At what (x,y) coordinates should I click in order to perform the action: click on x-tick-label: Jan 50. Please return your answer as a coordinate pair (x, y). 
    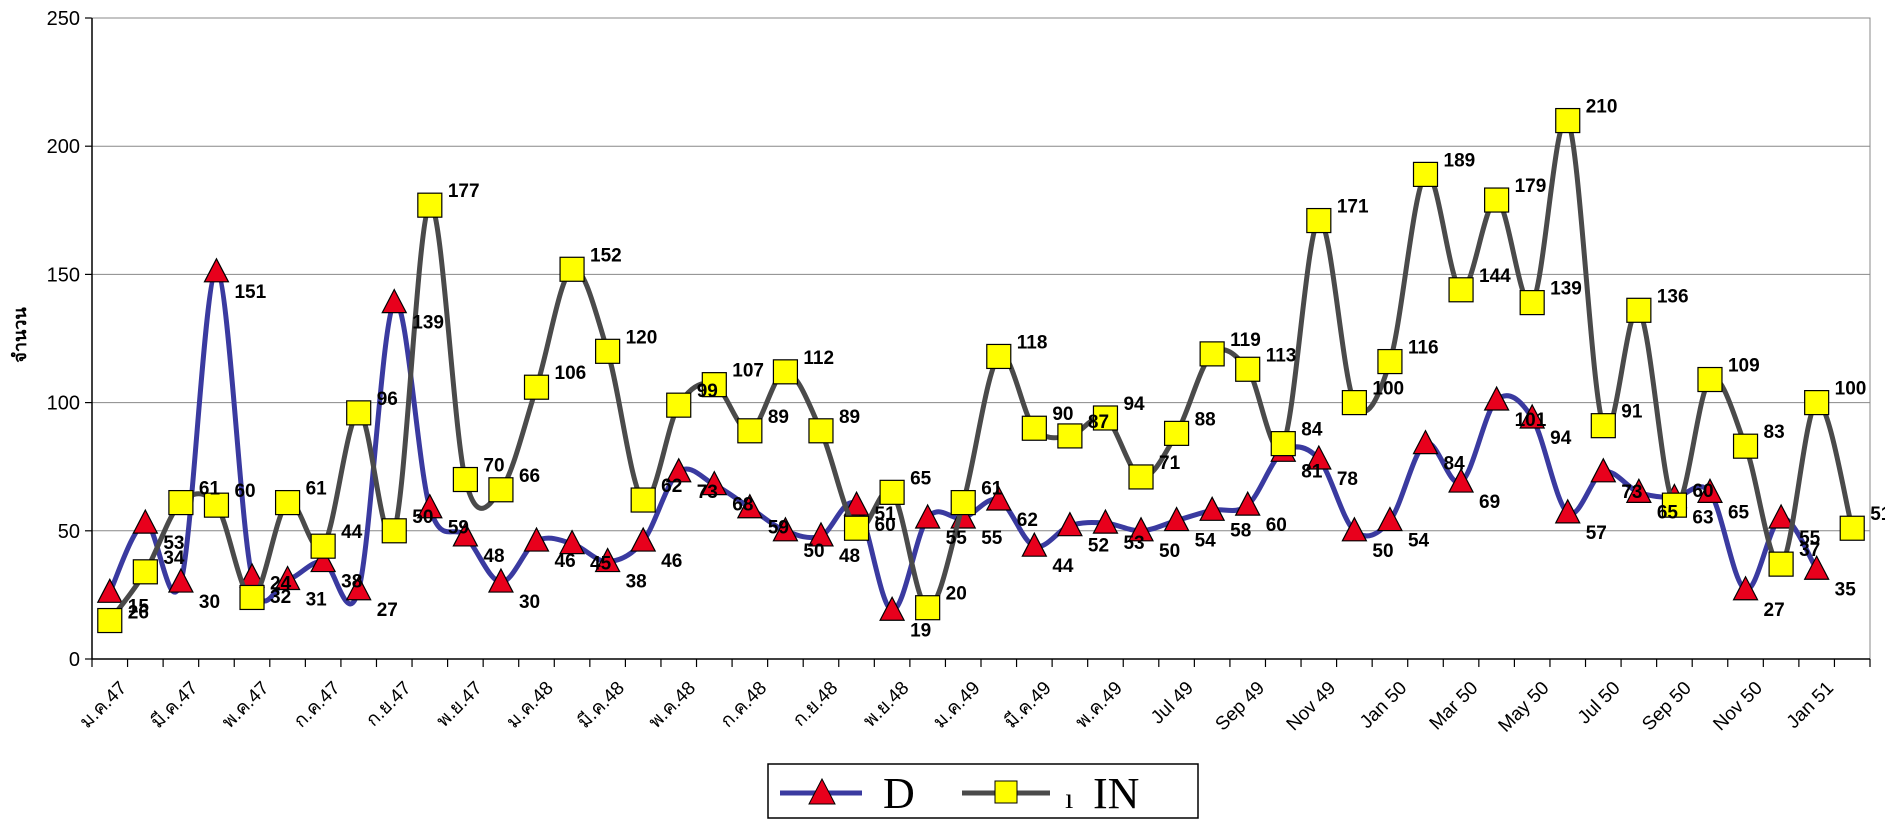
    Looking at the image, I should click on (1383, 705).